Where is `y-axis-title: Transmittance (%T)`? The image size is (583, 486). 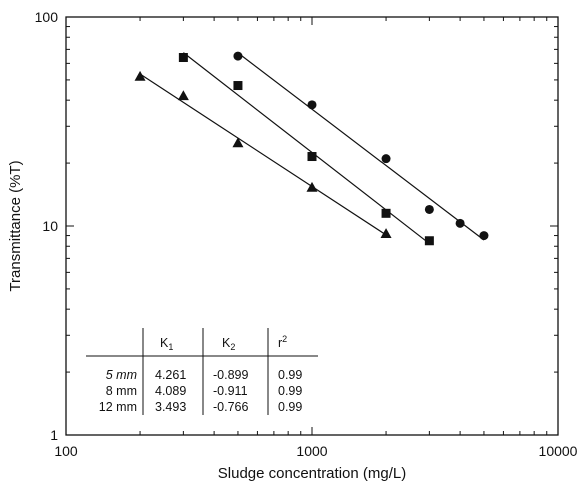
y-axis-title: Transmittance (%T) is located at coordinates (15, 225).